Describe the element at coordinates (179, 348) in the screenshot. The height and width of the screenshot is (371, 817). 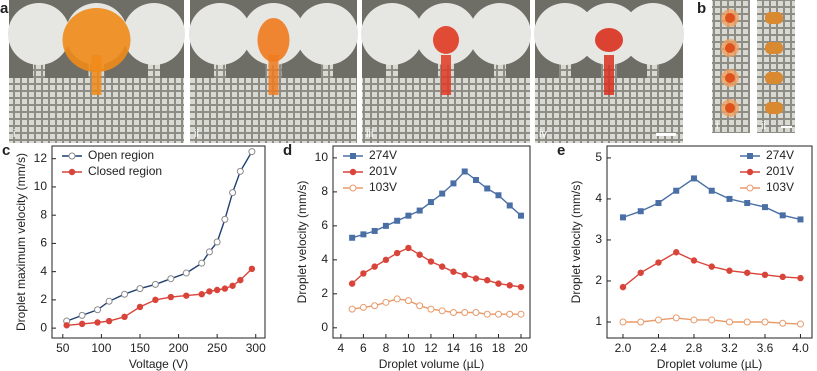
I see `x-tick-label: 200` at that location.